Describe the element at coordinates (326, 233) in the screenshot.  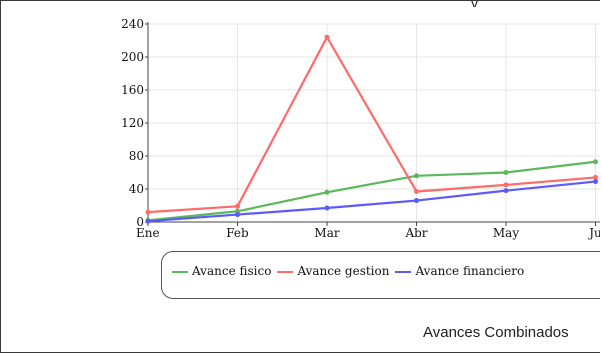
I see `x-tick-label: Mar` at that location.